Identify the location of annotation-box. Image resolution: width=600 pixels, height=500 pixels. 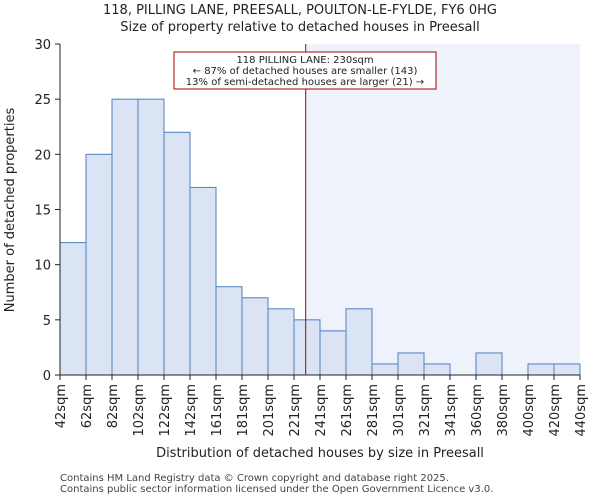
(305, 70).